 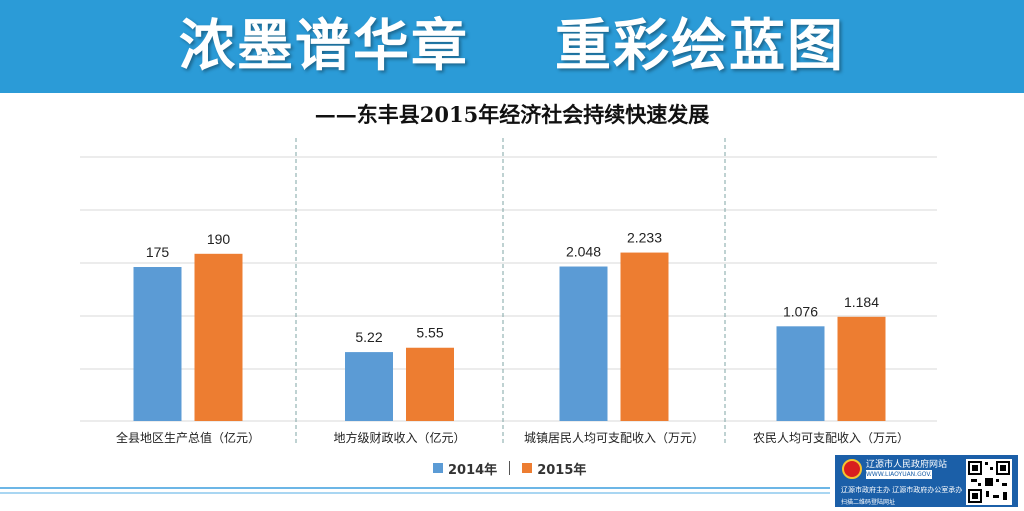 What do you see at coordinates (562, 470) in the screenshot?
I see `legend-label-2015: 2015年` at bounding box center [562, 470].